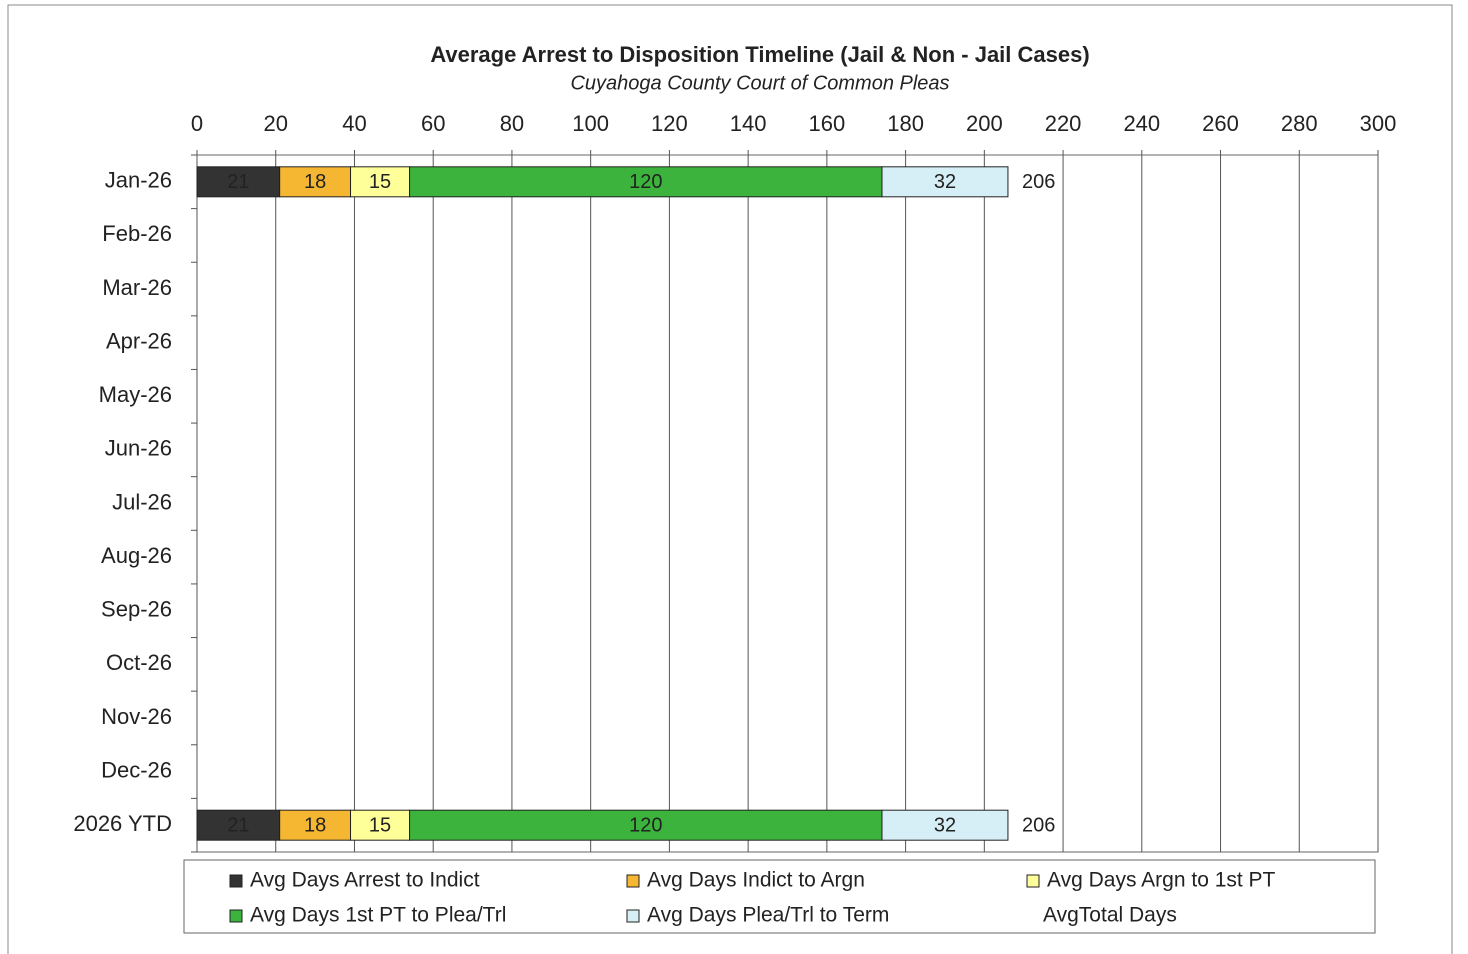 This screenshot has width=1468, height=954. I want to click on y-tick-label: Feb-26, so click(137, 233).